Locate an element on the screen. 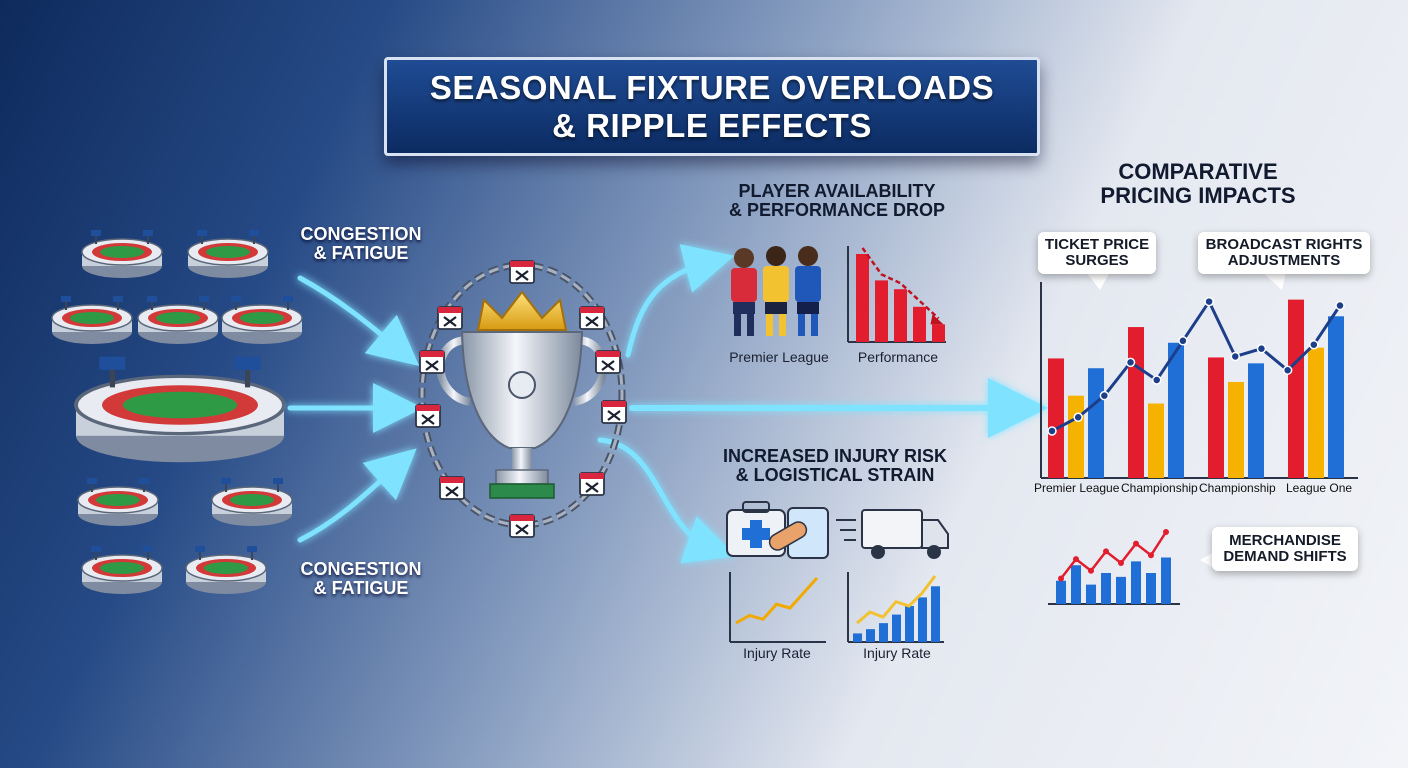 This screenshot has height=768, width=1408. players-illustration is located at coordinates (776, 291).